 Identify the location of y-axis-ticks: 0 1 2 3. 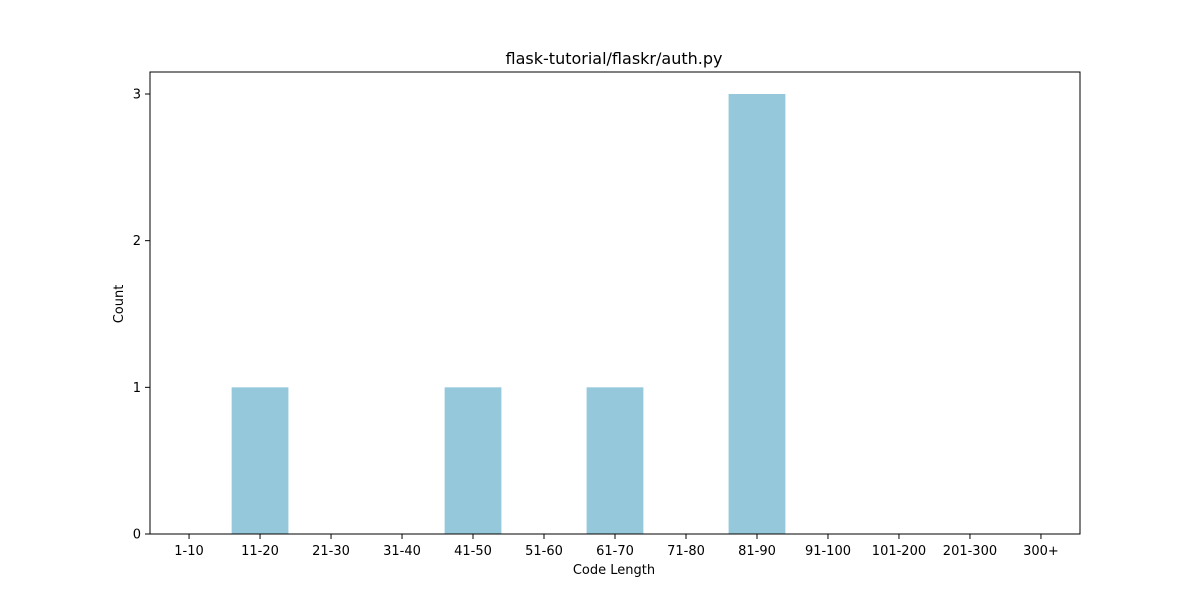
(141, 315).